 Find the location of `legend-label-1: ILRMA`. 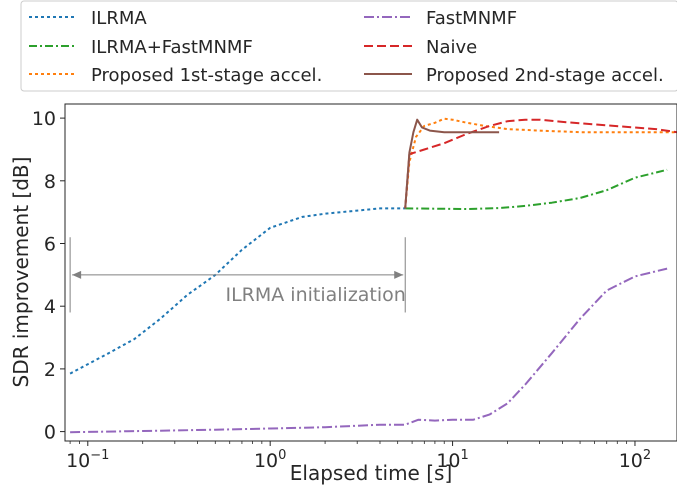

legend-label-1: ILRMA is located at coordinates (119, 18).